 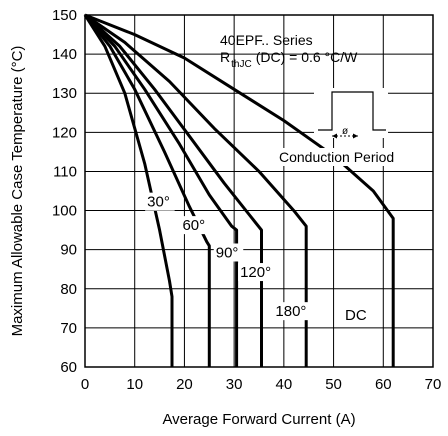 I want to click on series-label: 60°, so click(x=193, y=225).